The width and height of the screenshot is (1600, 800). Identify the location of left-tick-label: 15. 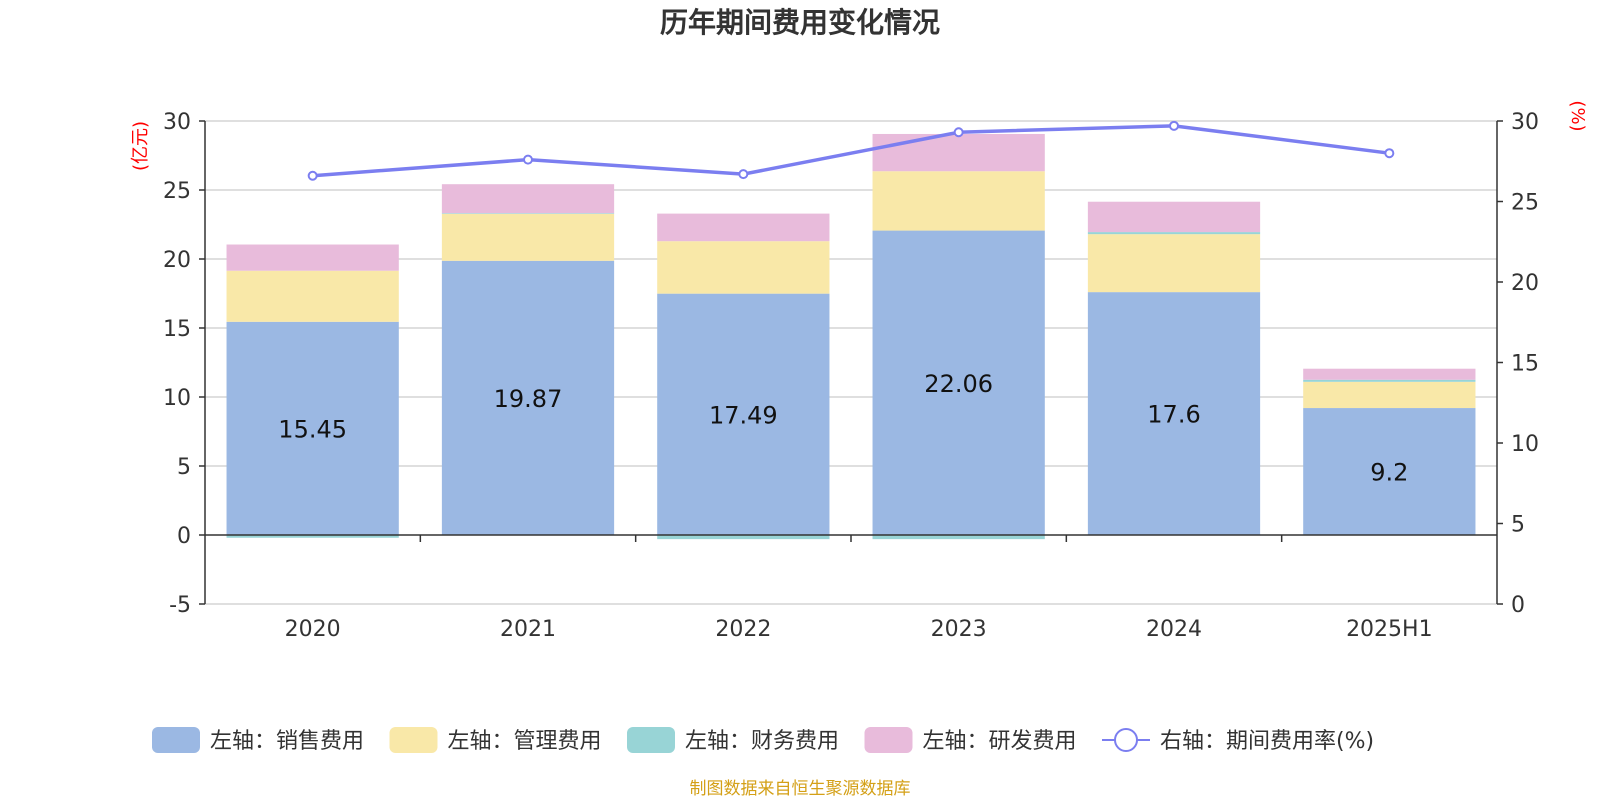
(177, 329).